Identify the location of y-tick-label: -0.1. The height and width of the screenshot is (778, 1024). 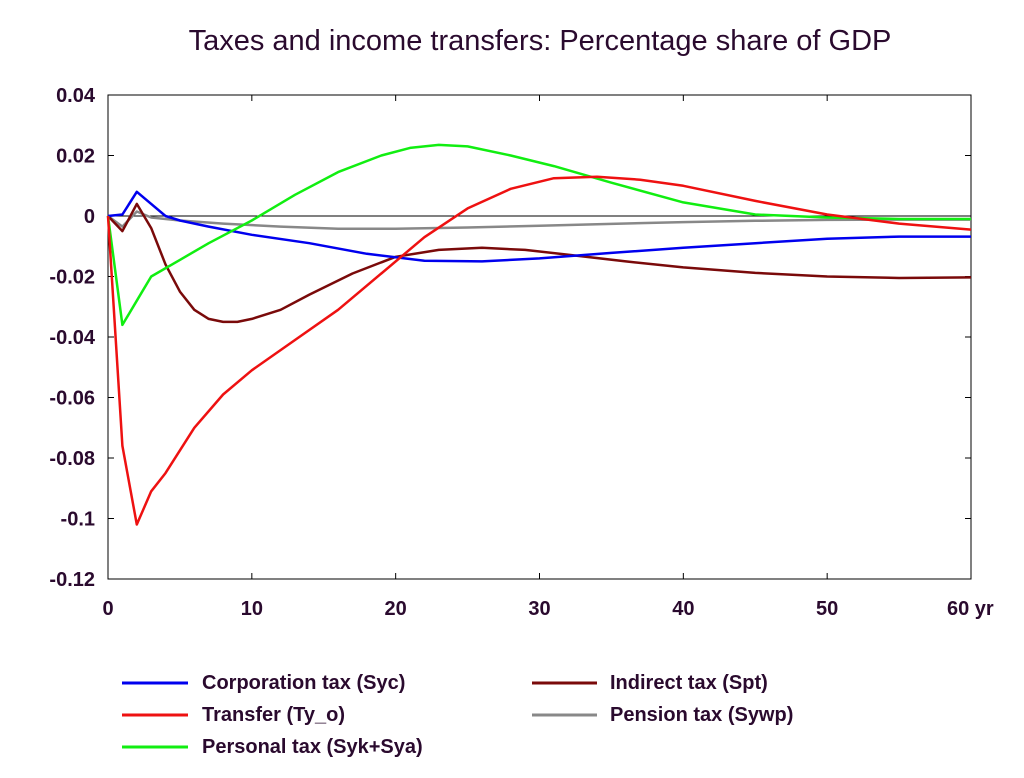
(78, 520).